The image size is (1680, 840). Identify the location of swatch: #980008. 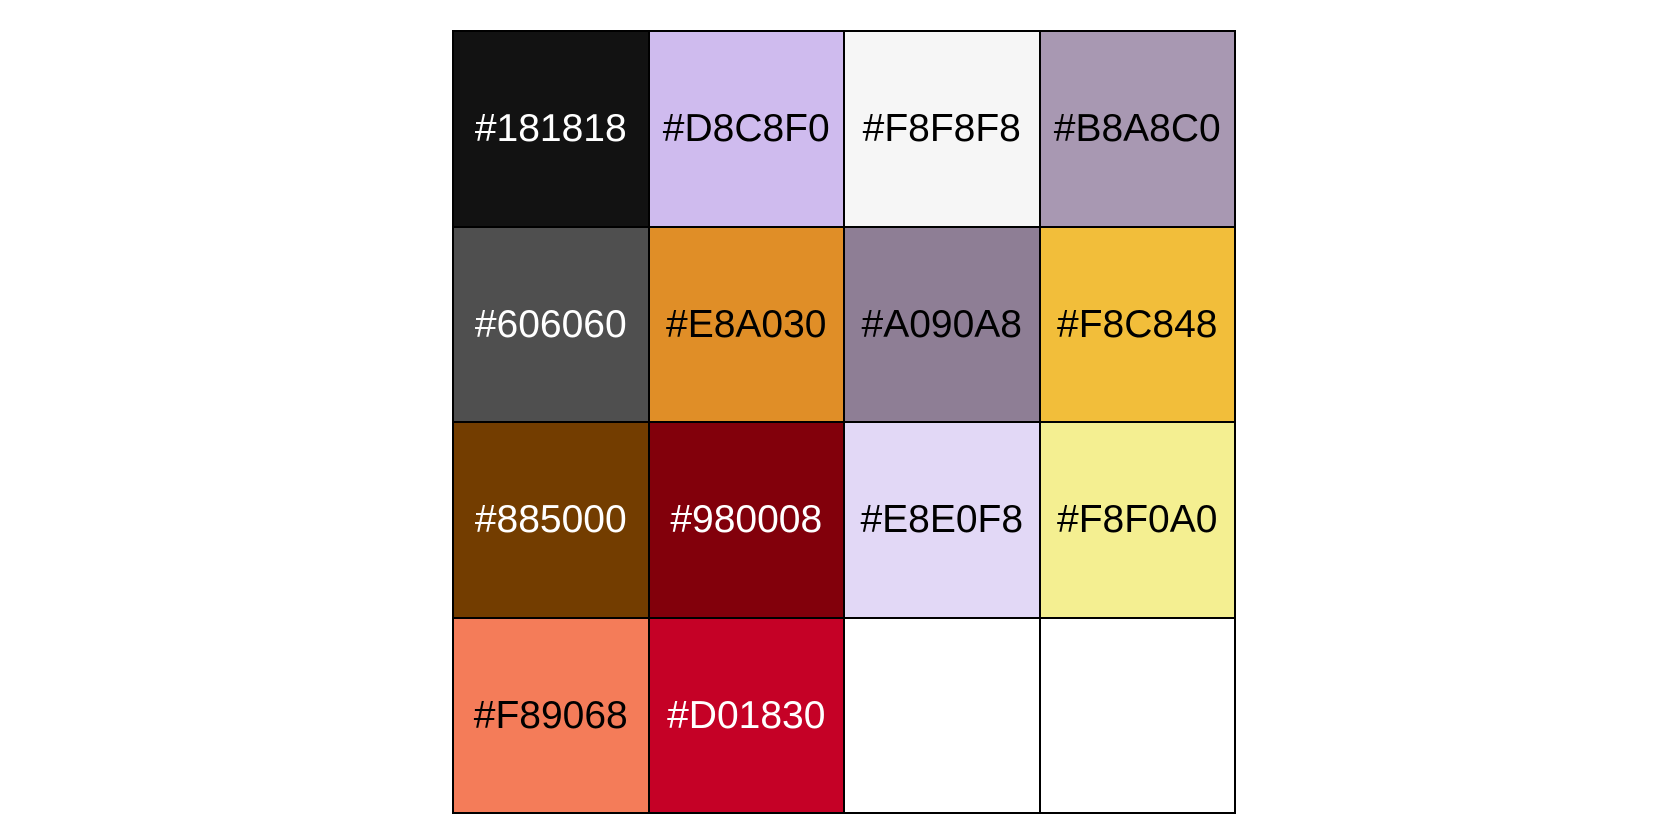
(747, 521).